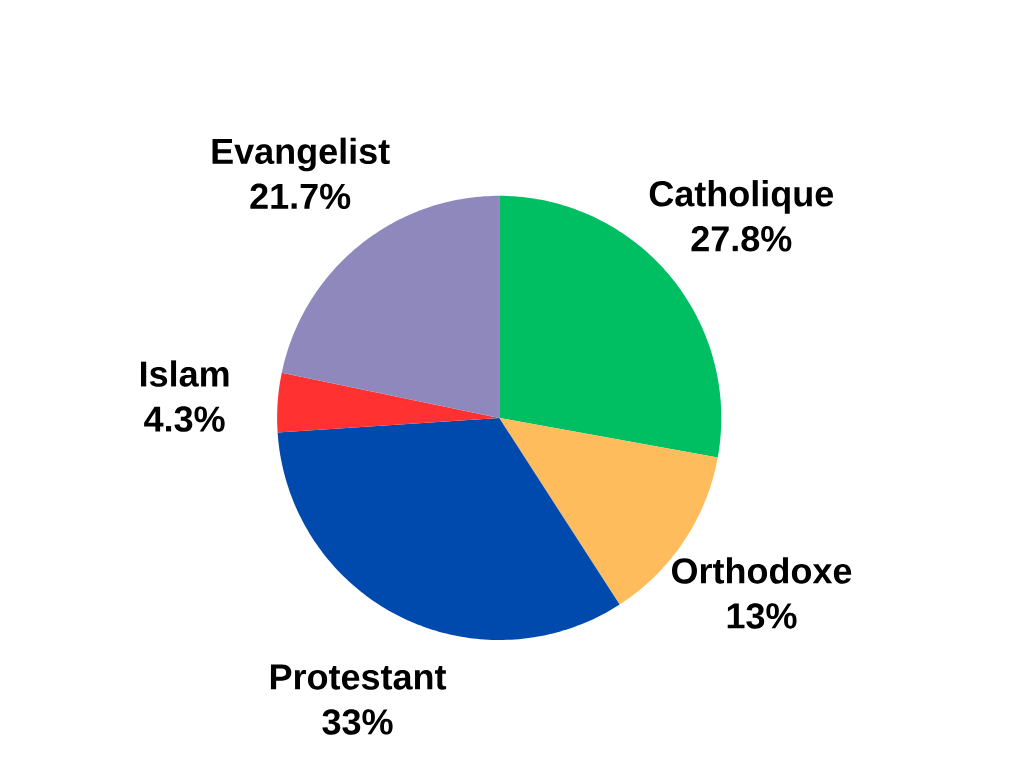 Image resolution: width=1024 pixels, height=768 pixels. I want to click on slice-label: Protestant, so click(358, 677).